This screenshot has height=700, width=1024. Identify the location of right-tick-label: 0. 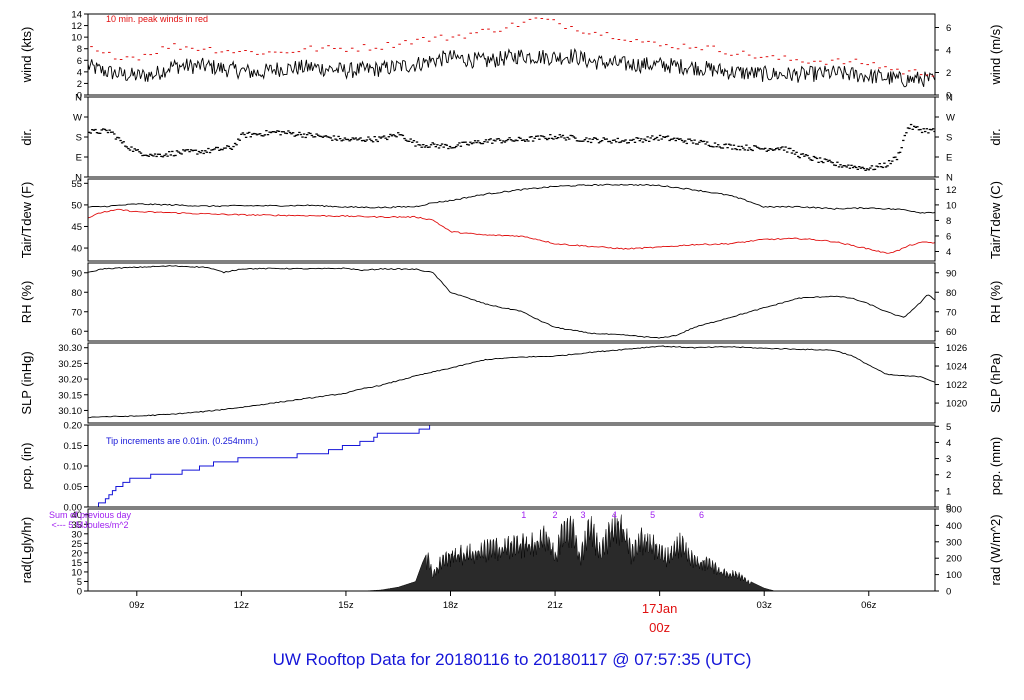
(948, 592).